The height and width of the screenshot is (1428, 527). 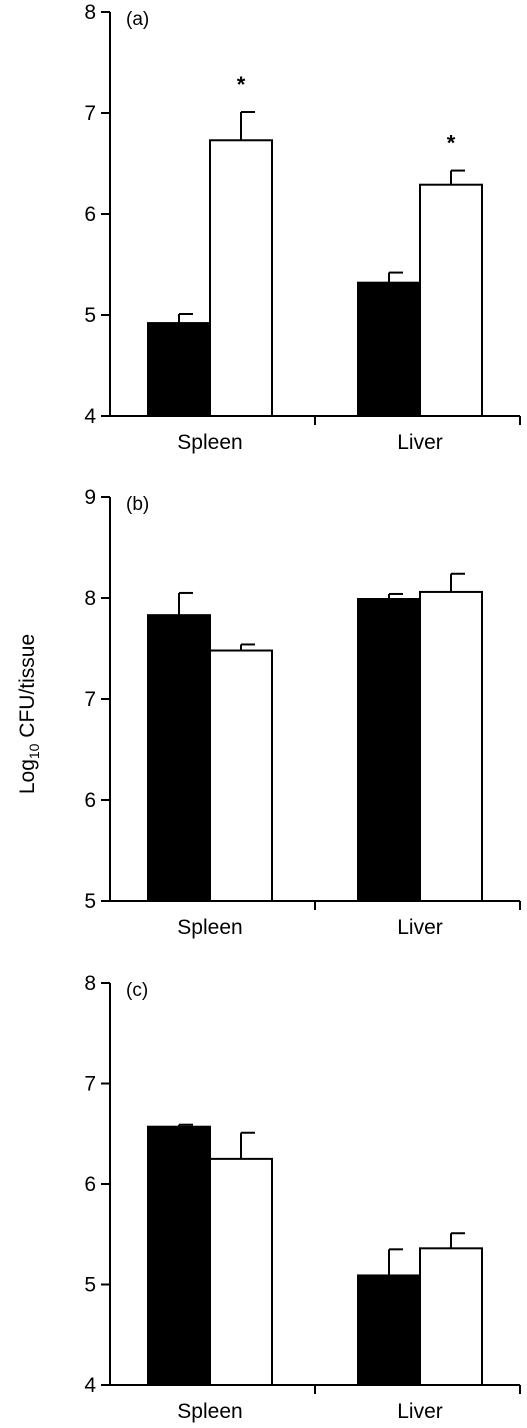 What do you see at coordinates (137, 504) in the screenshot?
I see `panel-label: (b)` at bounding box center [137, 504].